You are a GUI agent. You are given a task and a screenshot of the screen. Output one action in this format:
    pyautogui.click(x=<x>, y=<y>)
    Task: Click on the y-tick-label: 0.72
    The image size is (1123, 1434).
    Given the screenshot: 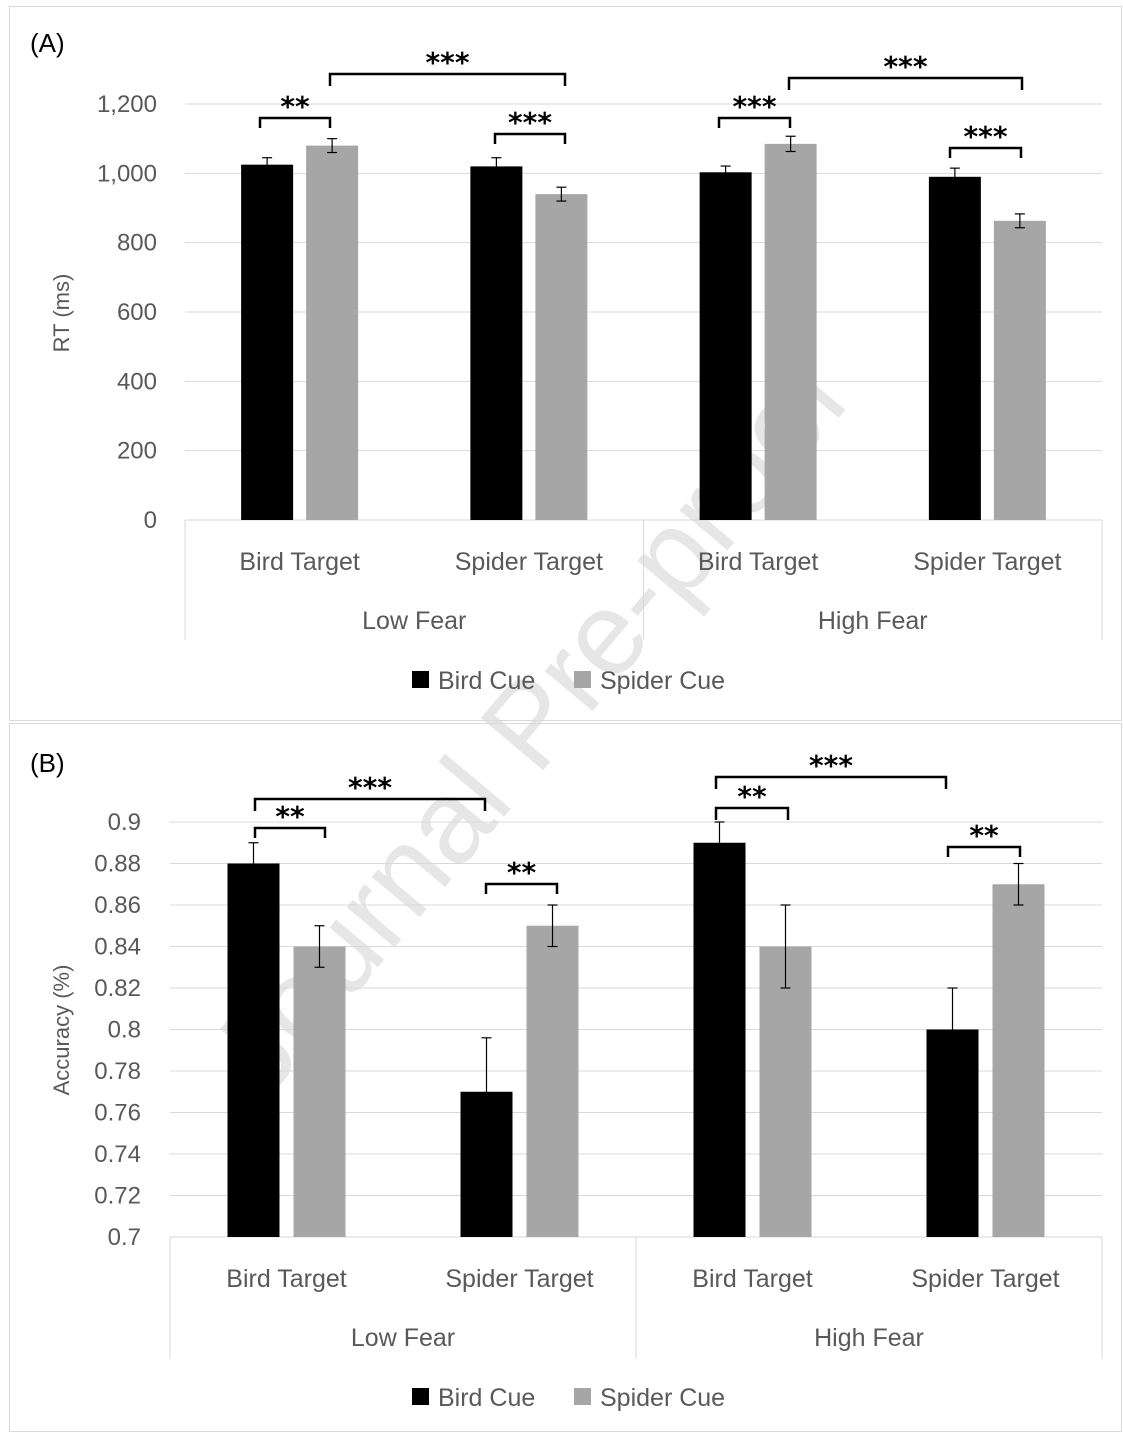 What is the action you would take?
    pyautogui.click(x=117, y=1196)
    